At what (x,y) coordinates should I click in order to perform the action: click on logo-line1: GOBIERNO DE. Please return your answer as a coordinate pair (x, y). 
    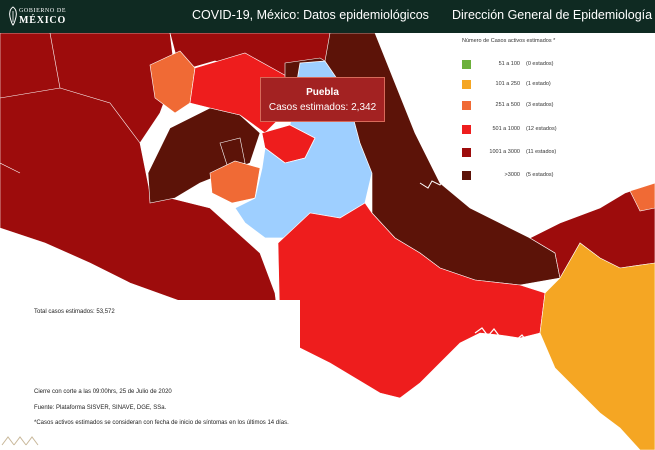
    Looking at the image, I should click on (43, 11).